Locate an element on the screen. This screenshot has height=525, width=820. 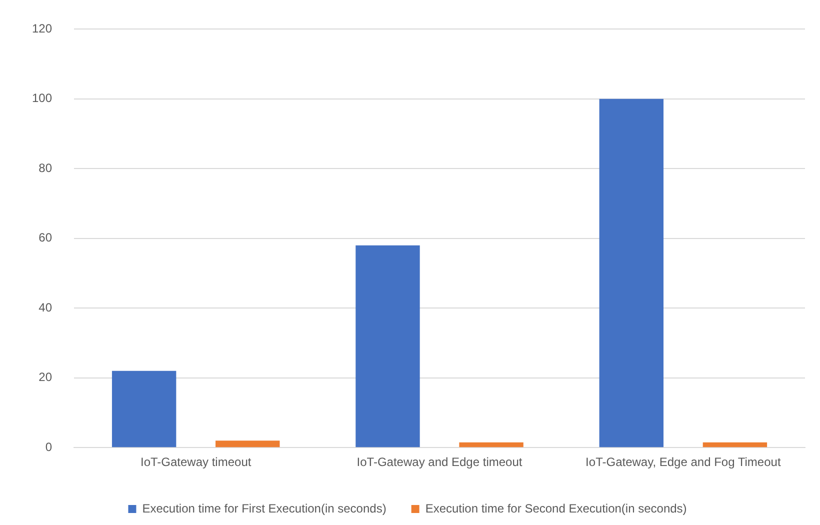
y-tick-label: 80 is located at coordinates (45, 167).